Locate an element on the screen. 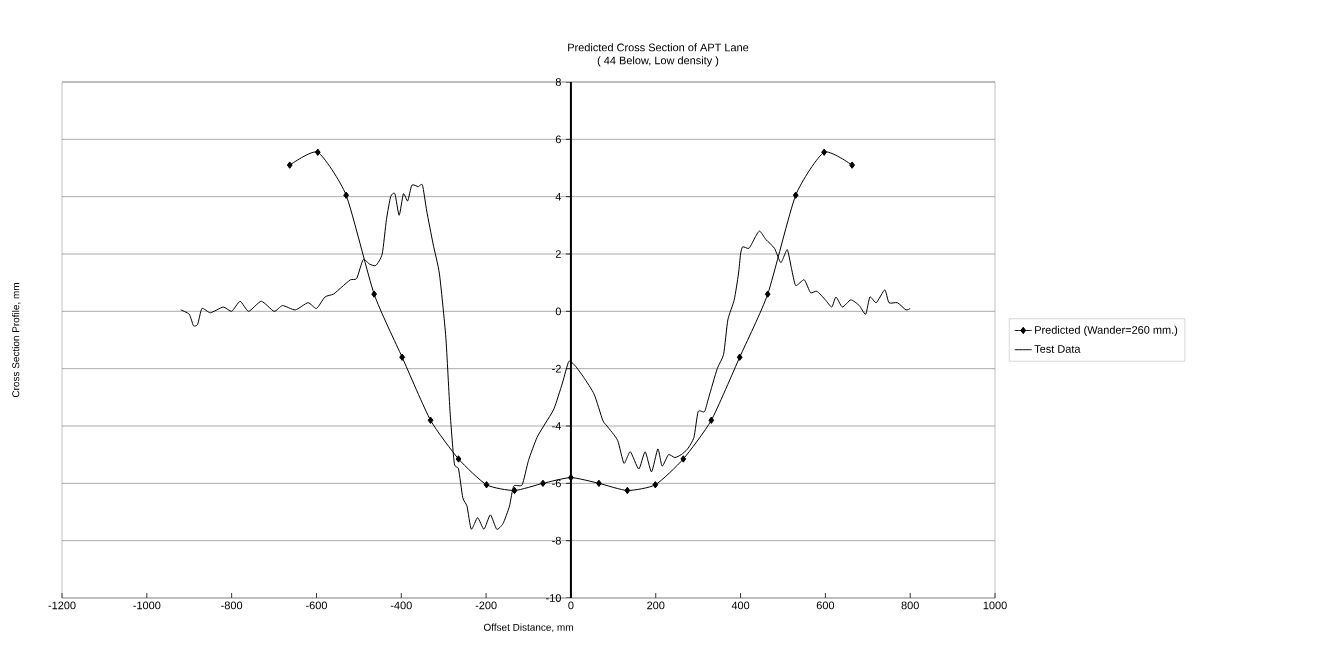 Image resolution: width=1317 pixels, height=660 pixels. y-axis-title: Cross Section Profile, mm is located at coordinates (16, 340).